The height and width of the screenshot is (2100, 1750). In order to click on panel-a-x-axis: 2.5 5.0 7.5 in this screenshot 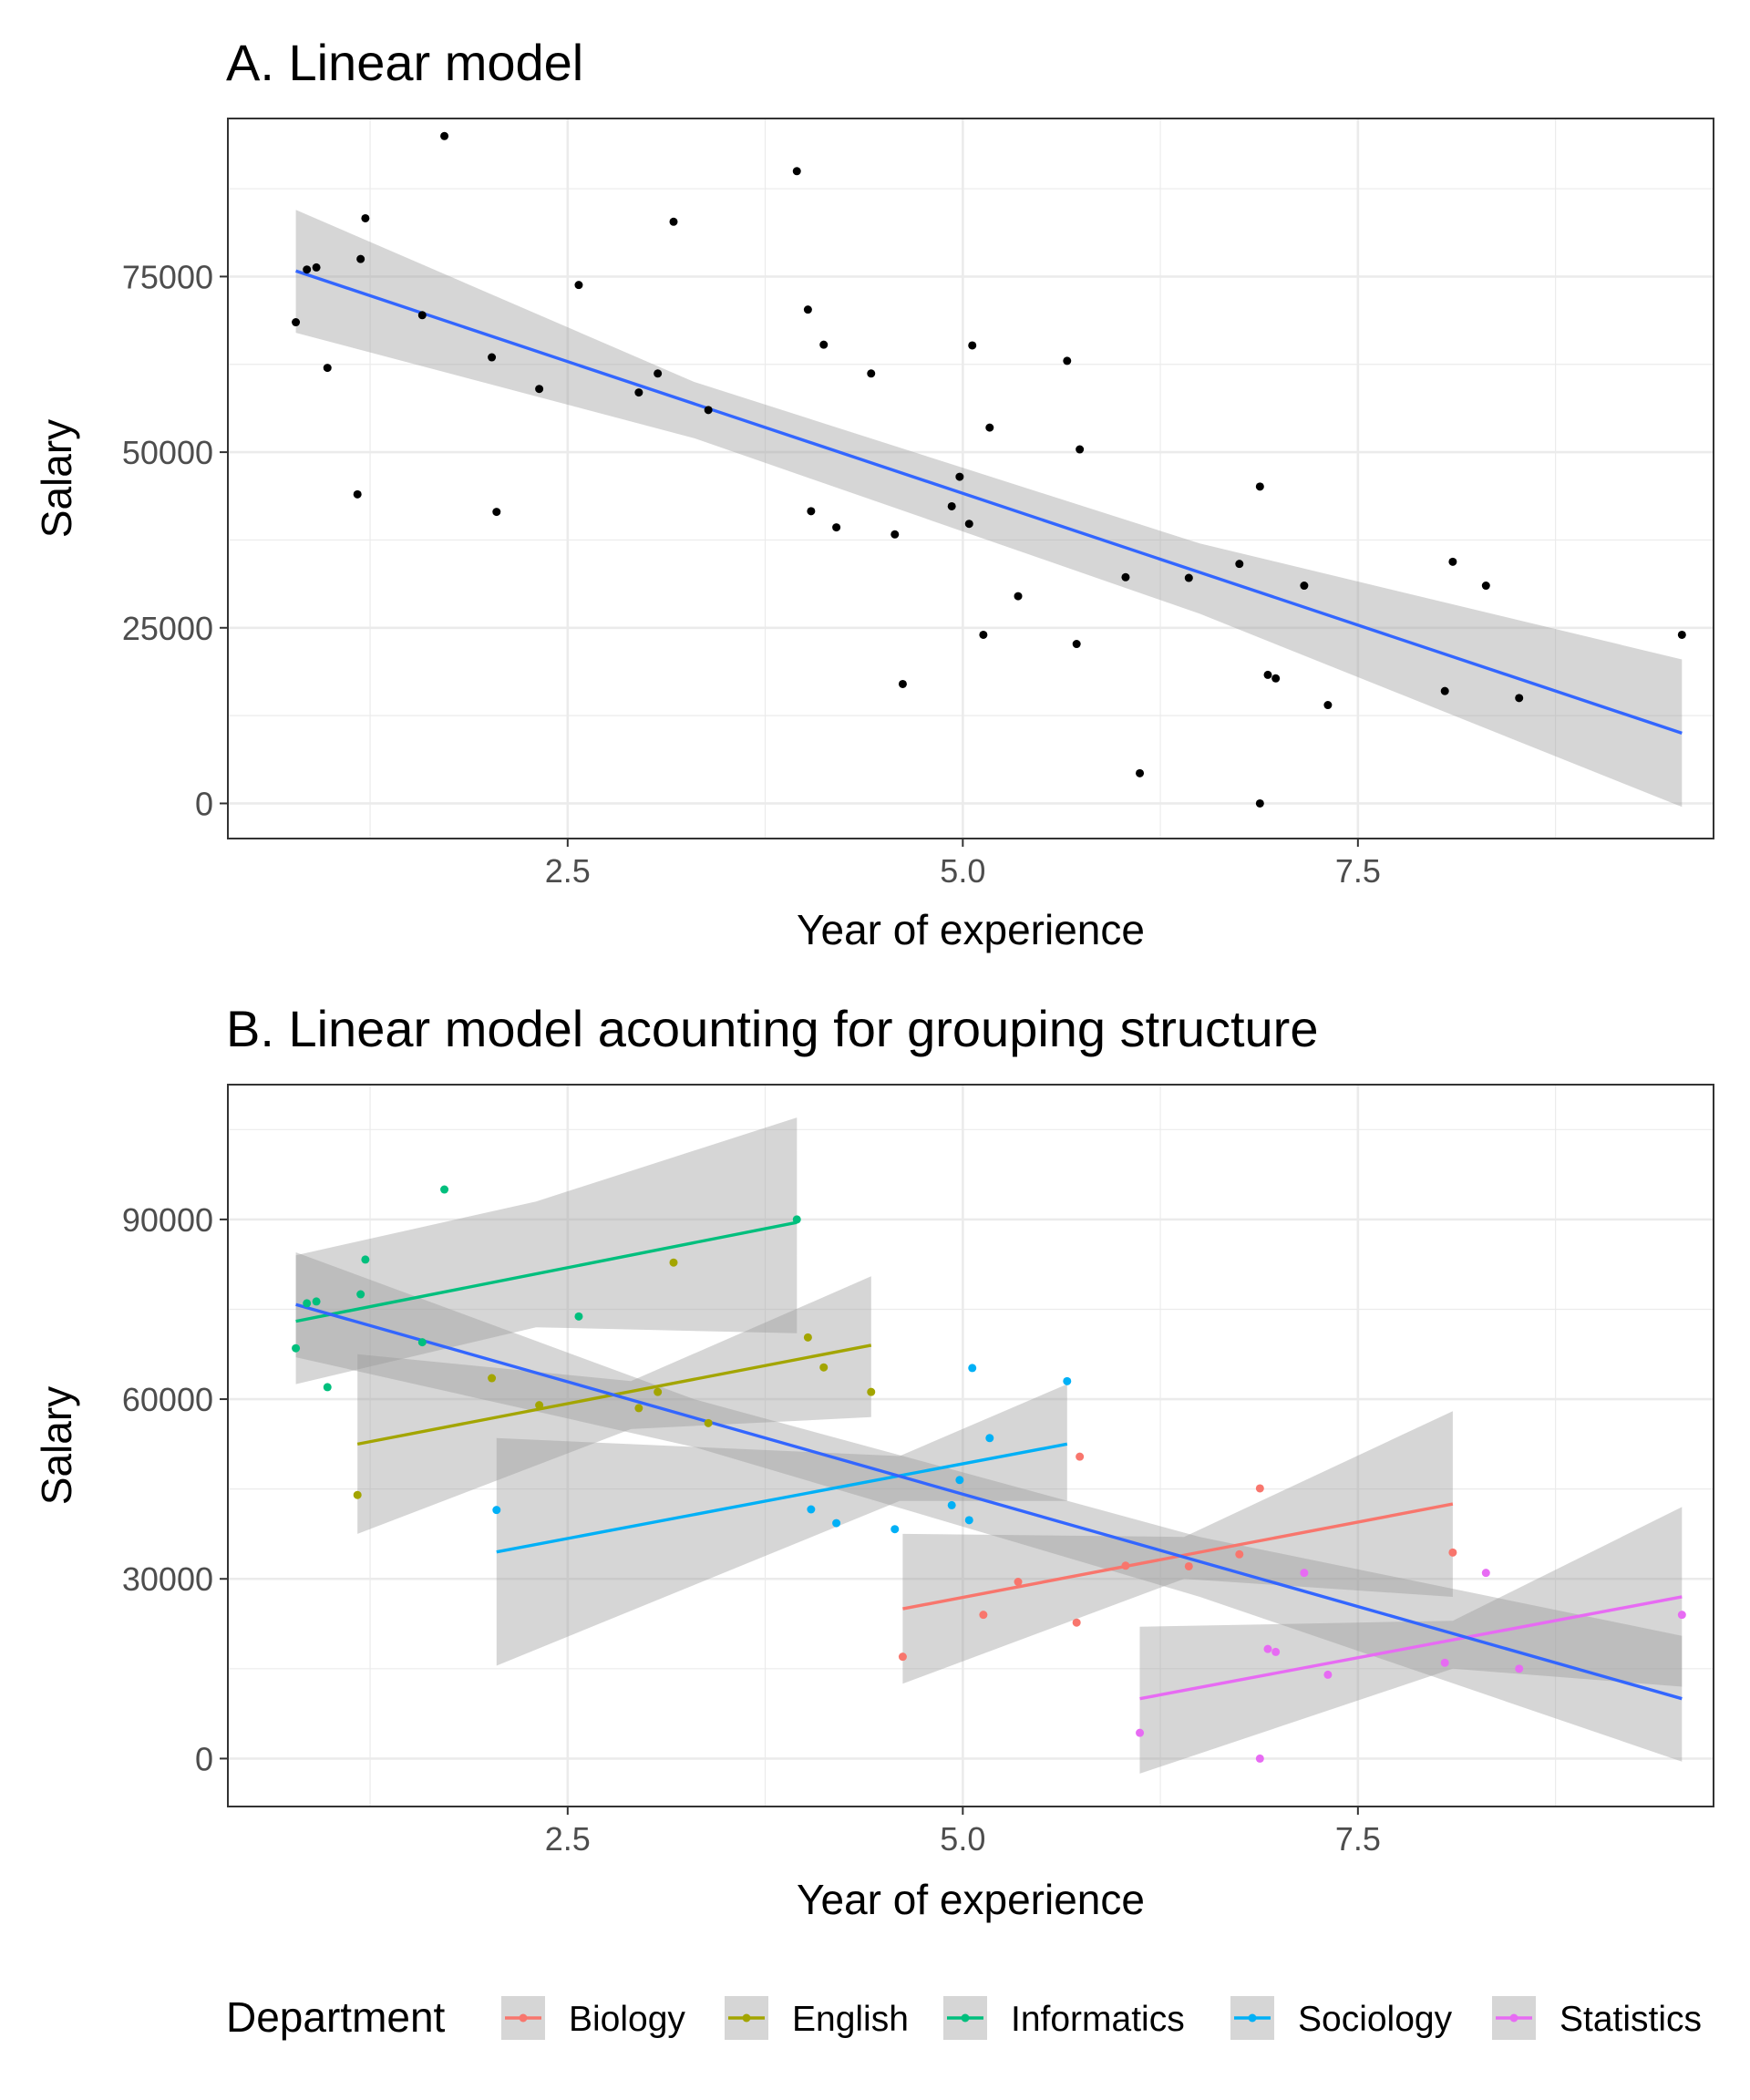, I will do `click(963, 864)`.